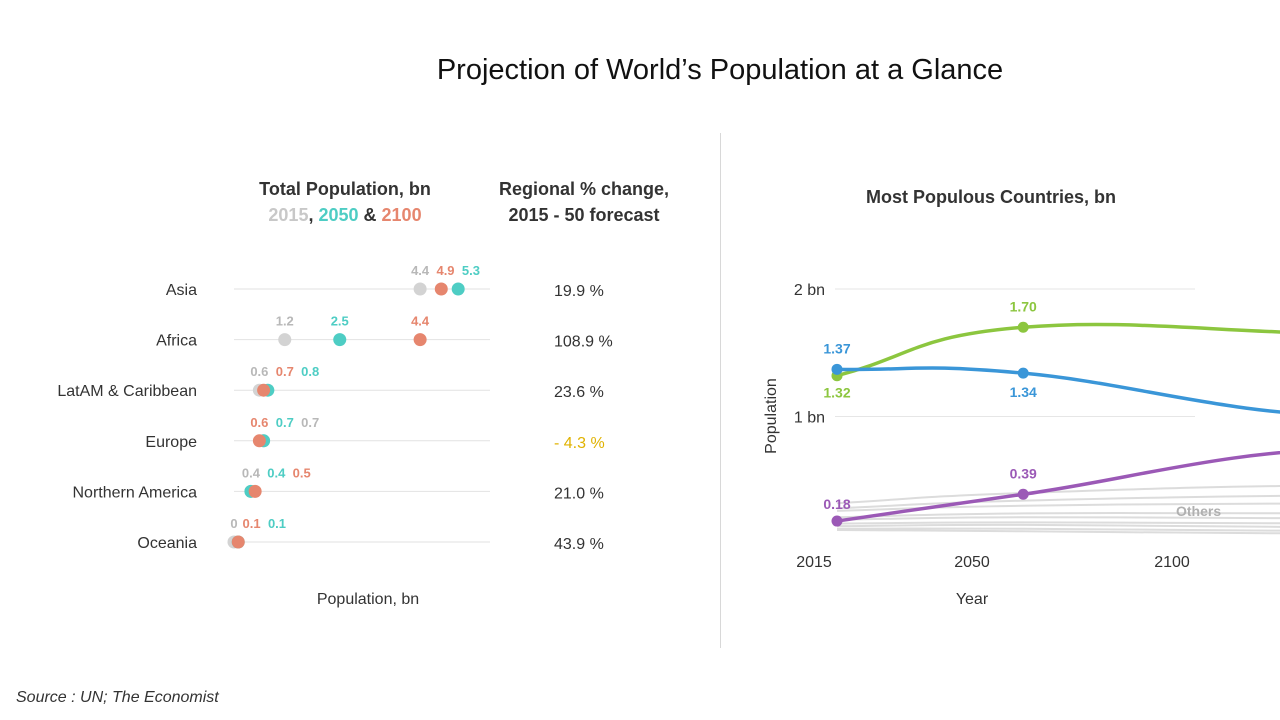 This screenshot has height=720, width=1280. I want to click on legend-sep-2: &, so click(370, 215).